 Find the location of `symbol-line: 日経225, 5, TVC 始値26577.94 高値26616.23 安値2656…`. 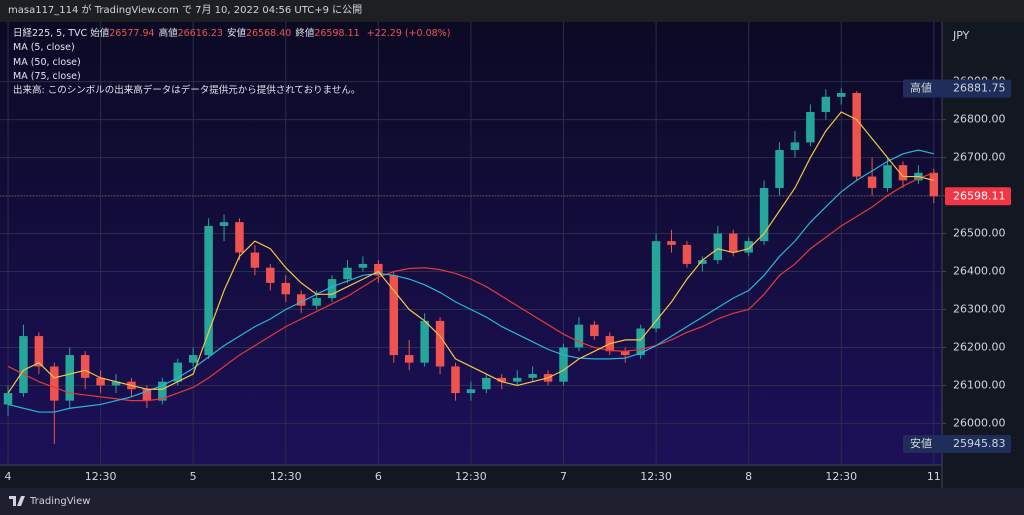

symbol-line: 日経225, 5, TVC 始値26577.94 高値26616.23 安値2656… is located at coordinates (231, 34).